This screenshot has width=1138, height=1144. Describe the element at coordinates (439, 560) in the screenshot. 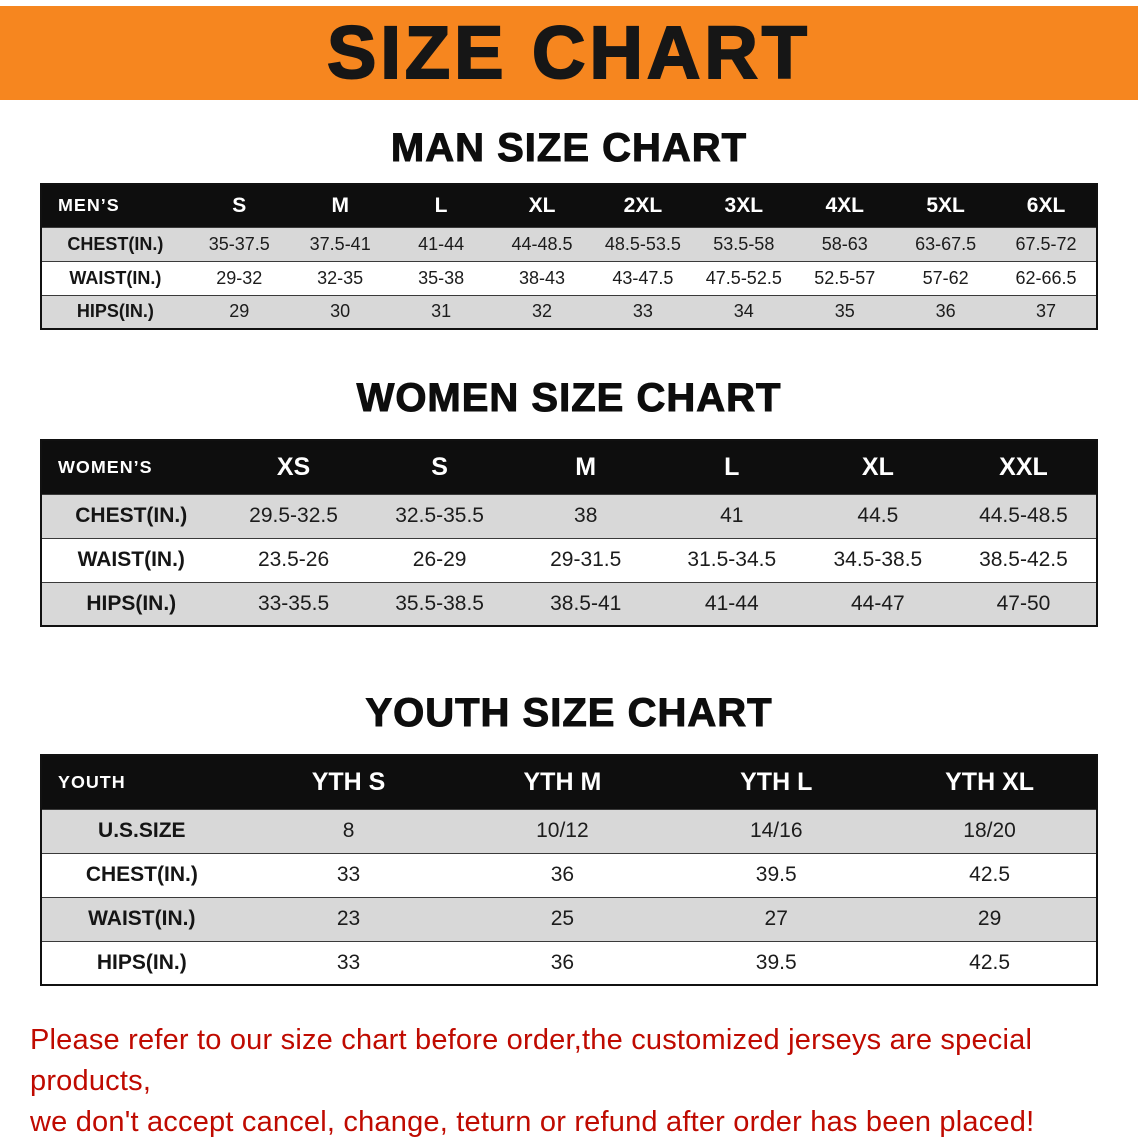

I see `measurement-value: 26-29` at that location.